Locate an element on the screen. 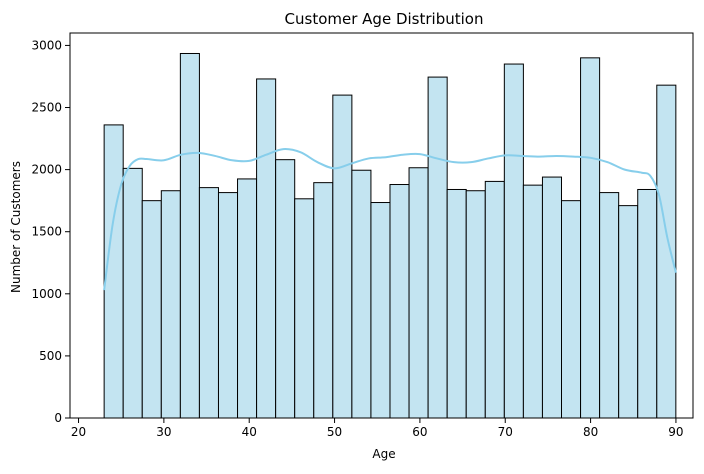 The image size is (704, 474). x-axis-label: Age is located at coordinates (383, 454).